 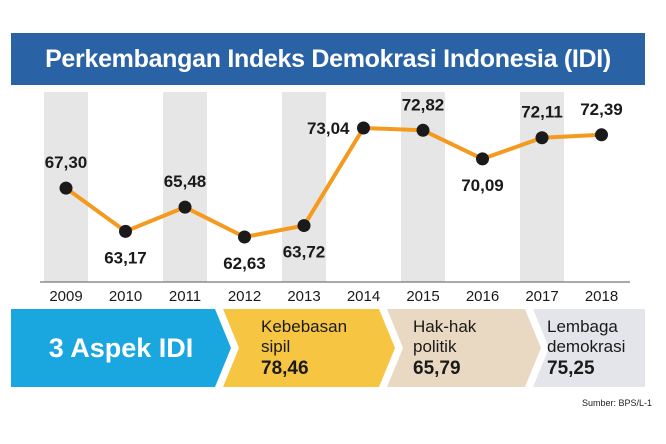 What do you see at coordinates (304, 336) in the screenshot?
I see `aspect-label: Kebebasan sipil` at bounding box center [304, 336].